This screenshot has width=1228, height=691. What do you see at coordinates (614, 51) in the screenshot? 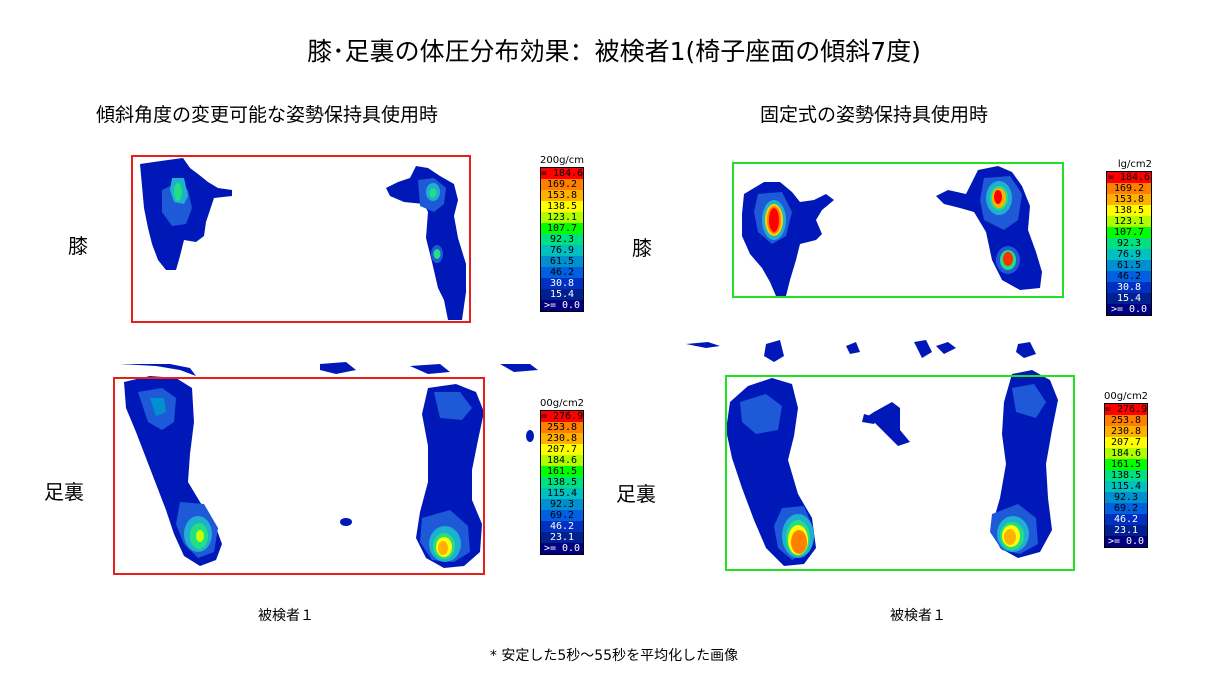
I see `page-title: 膝･足裏の体圧分布効果：被検者1(椅子座面の傾斜7度)` at bounding box center [614, 51].